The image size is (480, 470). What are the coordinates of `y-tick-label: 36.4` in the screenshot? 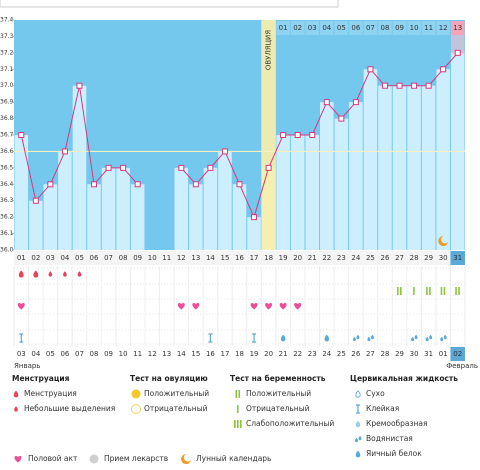 It's located at (7, 184).